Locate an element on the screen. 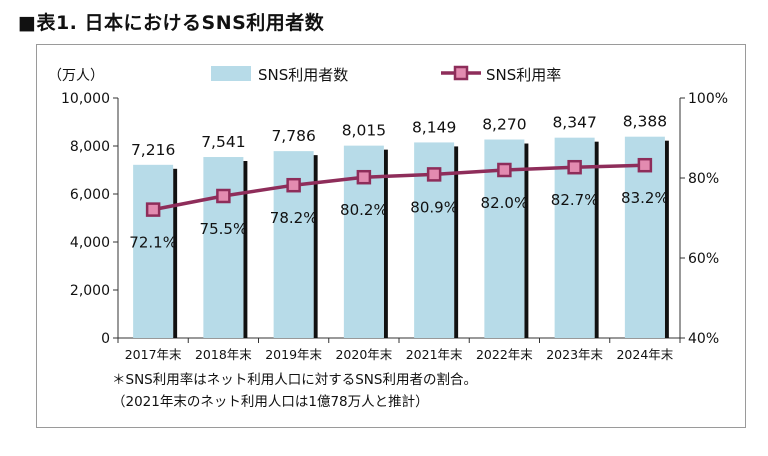 The height and width of the screenshot is (456, 768). legend-swatch-bars is located at coordinates (231, 73).